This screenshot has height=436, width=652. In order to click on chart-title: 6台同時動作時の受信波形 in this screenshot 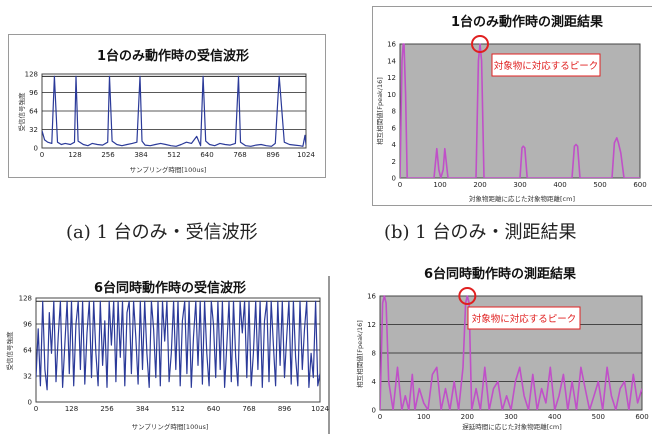, I will do `click(170, 288)`.